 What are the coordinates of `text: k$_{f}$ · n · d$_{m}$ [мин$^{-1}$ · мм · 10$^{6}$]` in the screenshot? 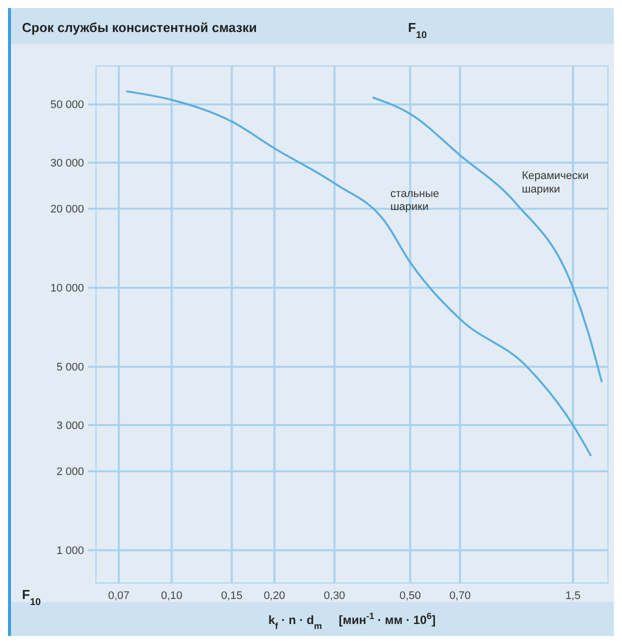 It's located at (352, 621).